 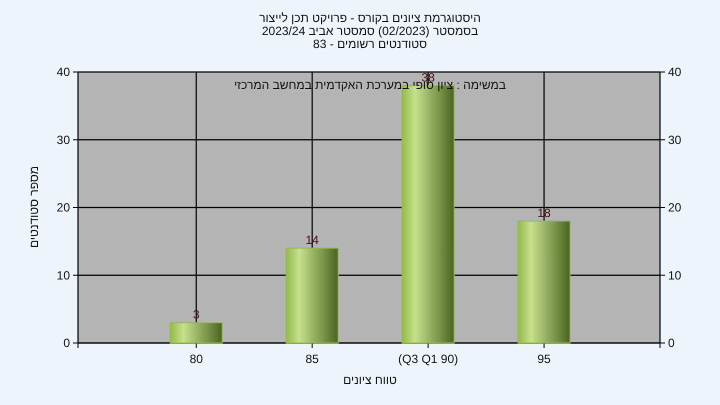 I want to click on y2-tick-label: 10, so click(x=675, y=275).